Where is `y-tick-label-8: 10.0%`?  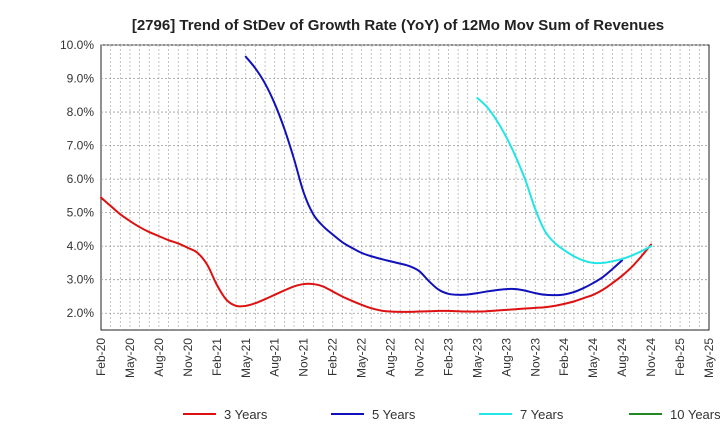
y-tick-label-8: 10.0% is located at coordinates (77, 45).